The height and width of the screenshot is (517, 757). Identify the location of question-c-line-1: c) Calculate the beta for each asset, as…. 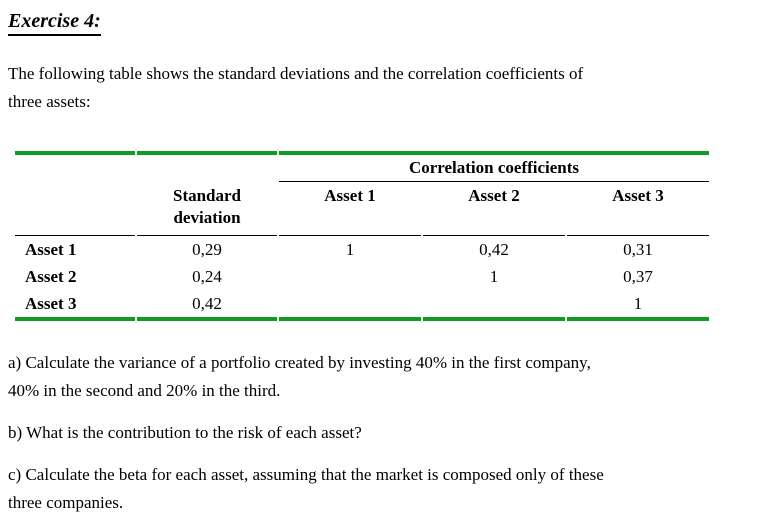
(306, 474).